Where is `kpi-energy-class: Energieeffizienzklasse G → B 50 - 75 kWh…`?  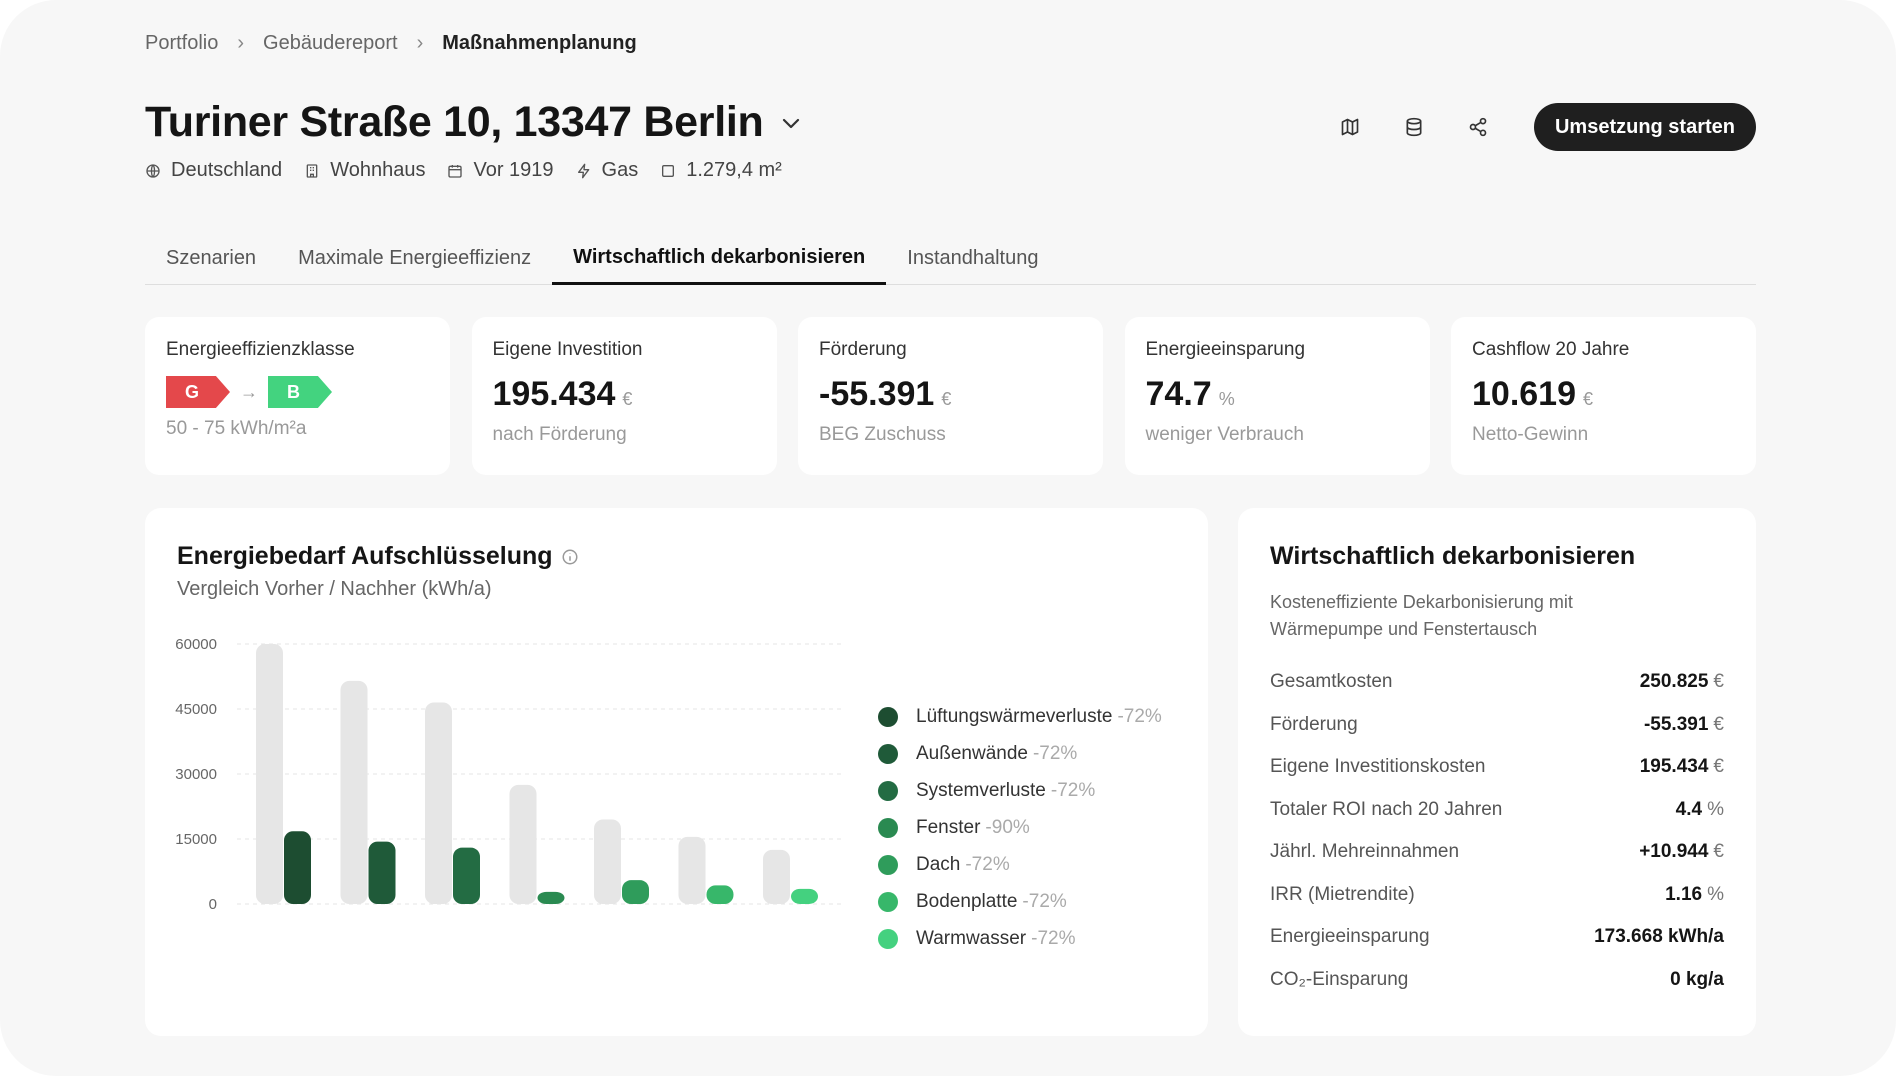 kpi-energy-class: Energieeffizienzklasse G → B 50 - 75 kWh… is located at coordinates (297, 396).